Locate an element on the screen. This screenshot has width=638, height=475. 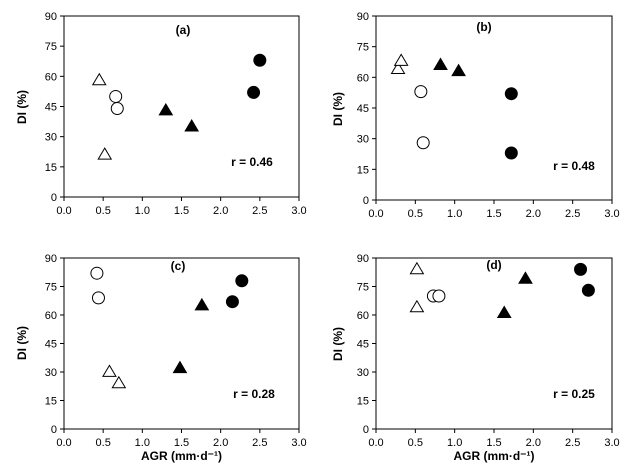
panel-label: (a) is located at coordinates (183, 30).